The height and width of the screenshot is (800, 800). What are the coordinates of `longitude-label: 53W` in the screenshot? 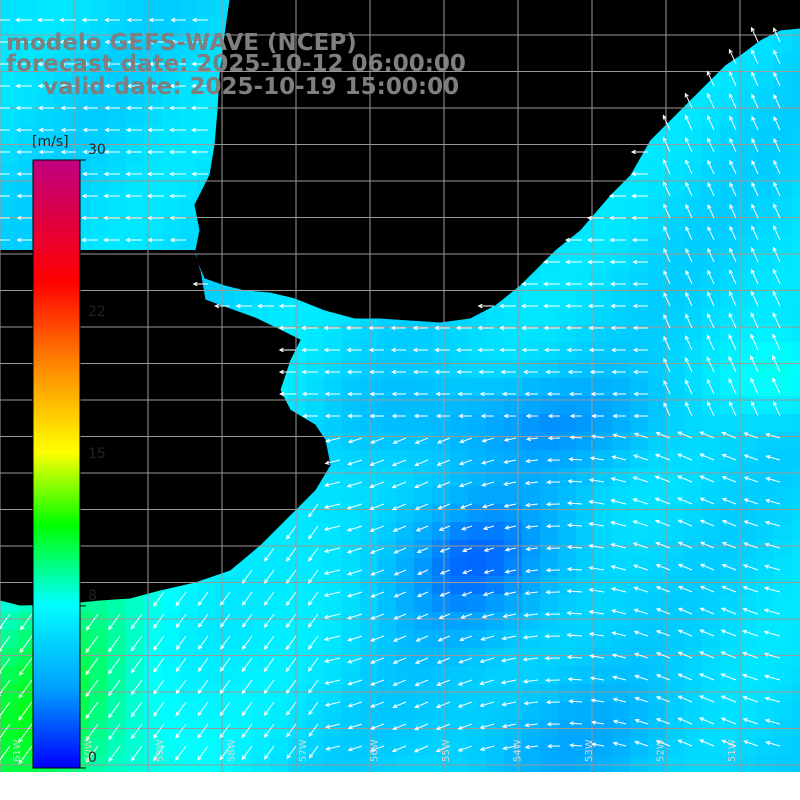 It's located at (589, 750).